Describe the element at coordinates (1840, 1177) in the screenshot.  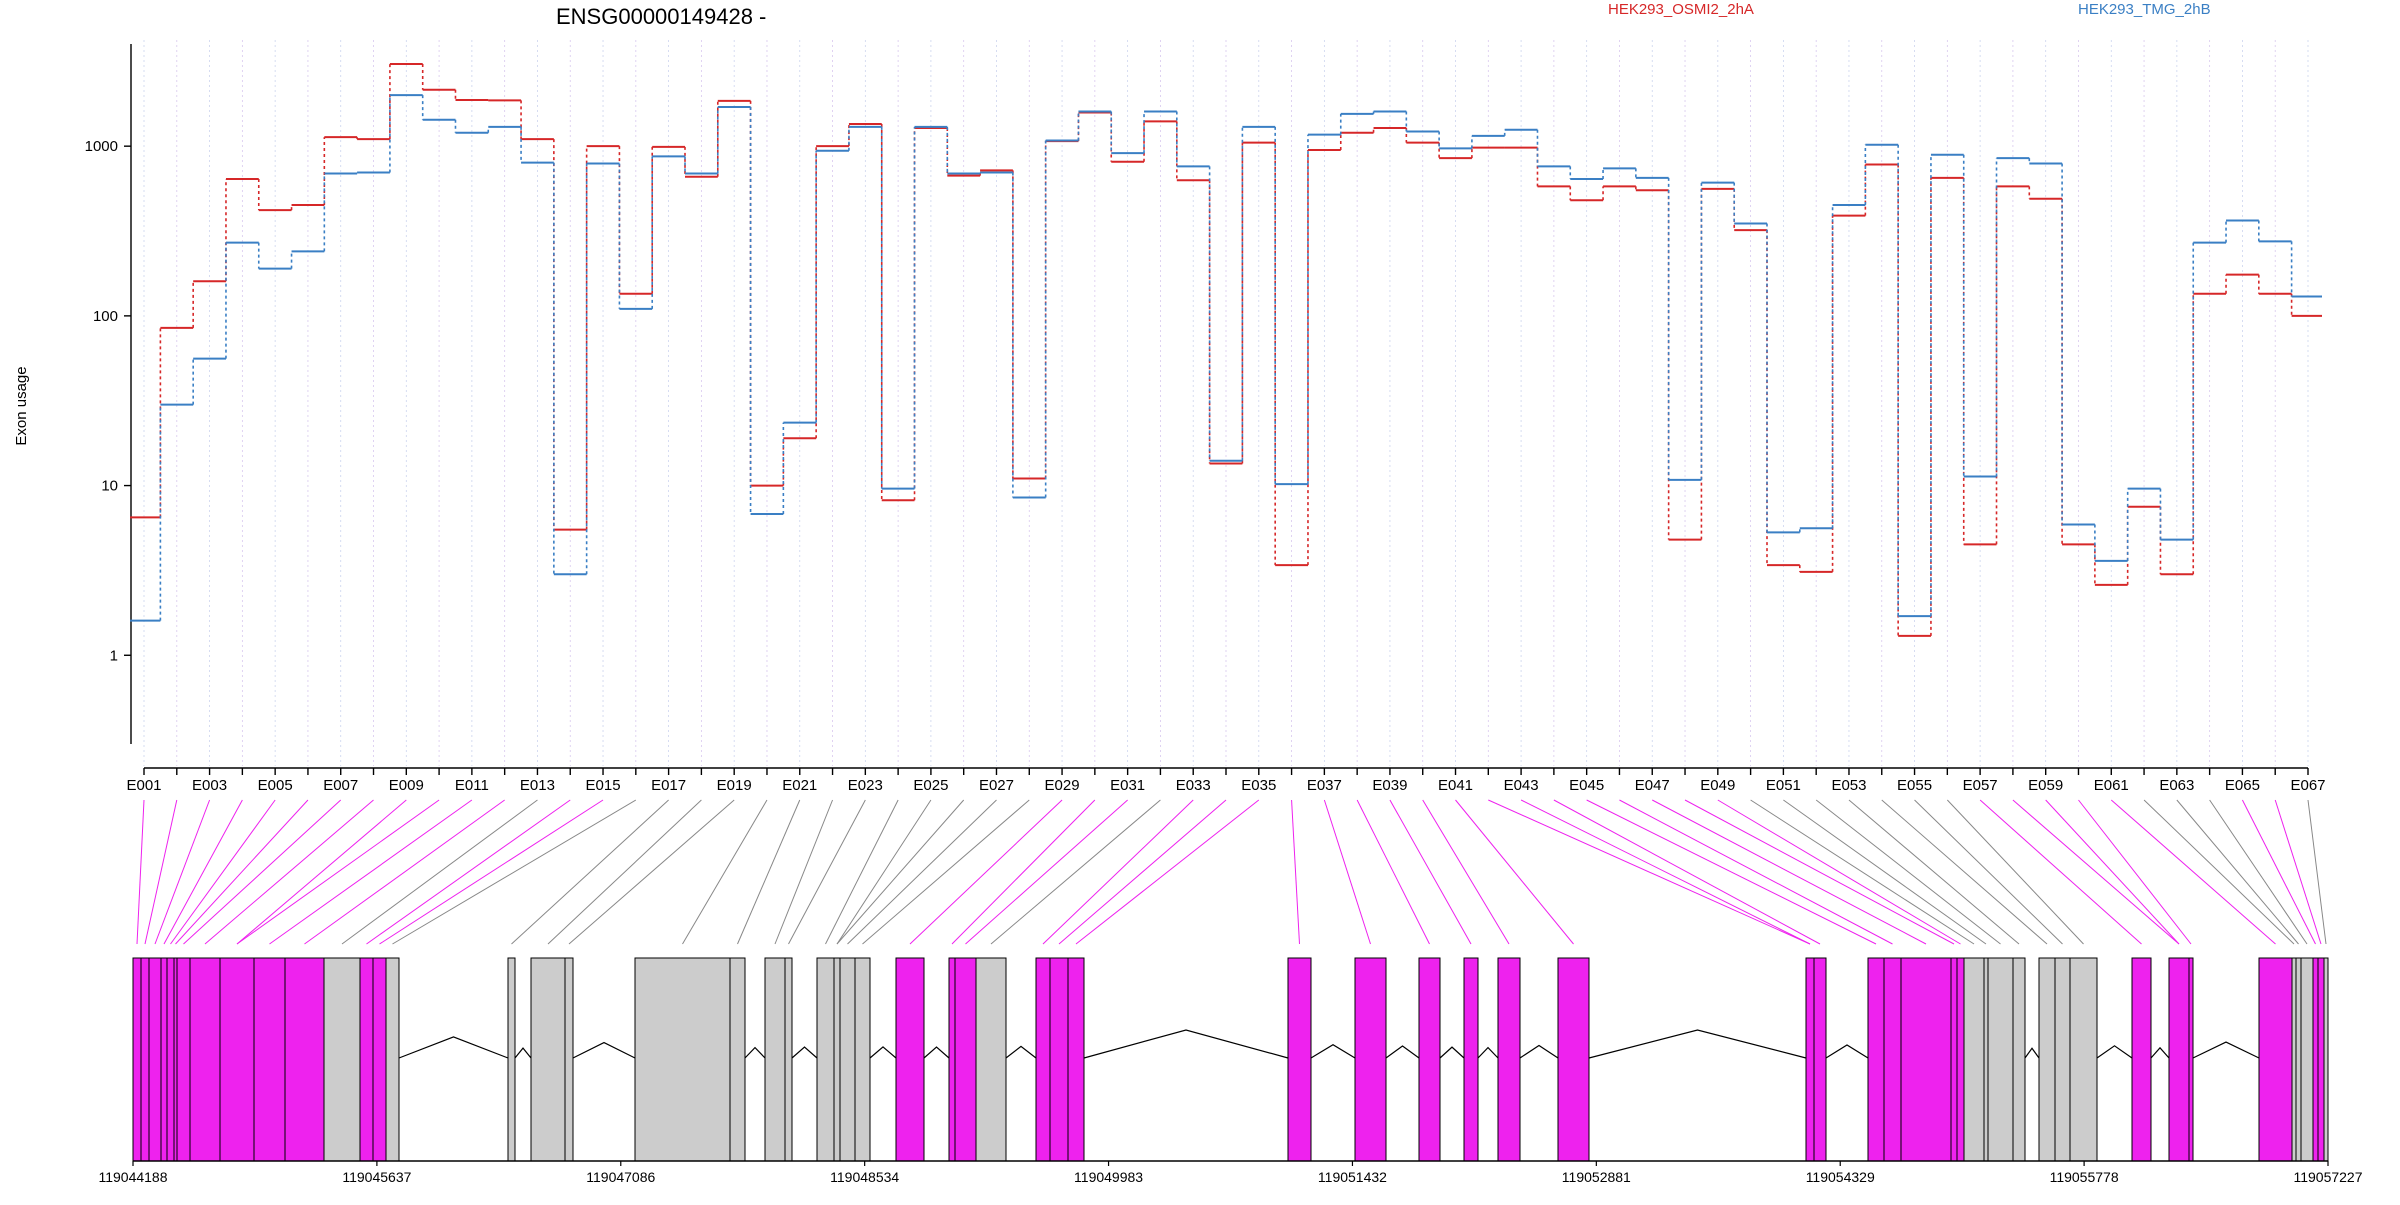
I see `coordinate-label: 119054329` at that location.